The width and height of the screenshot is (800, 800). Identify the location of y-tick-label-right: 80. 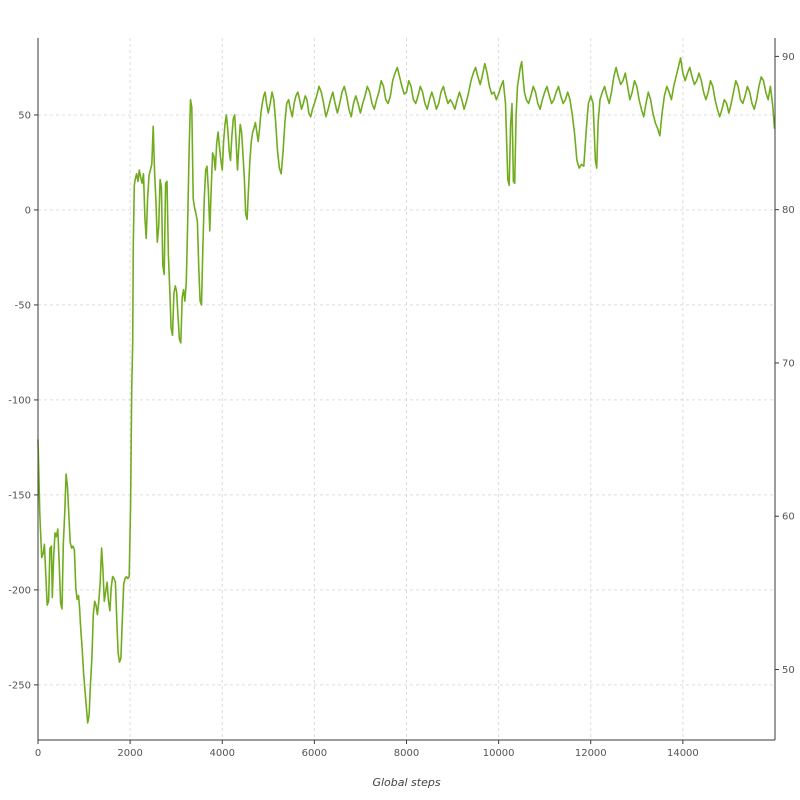
(788, 210).